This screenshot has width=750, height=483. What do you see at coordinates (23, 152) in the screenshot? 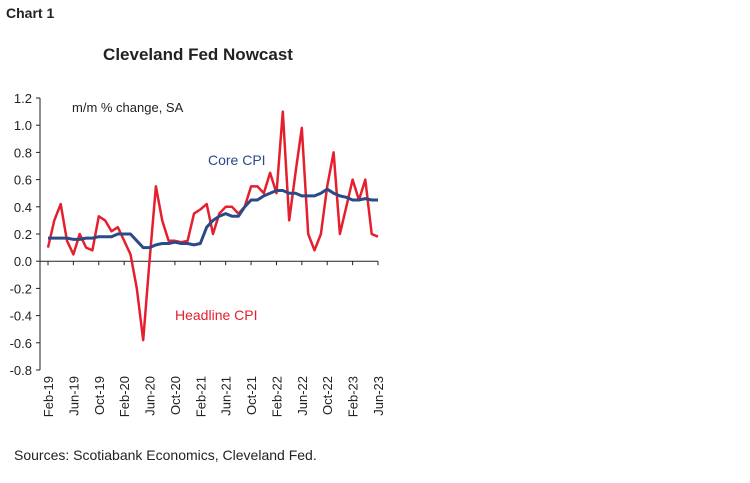
I see `y-tick-label: 0.8` at bounding box center [23, 152].